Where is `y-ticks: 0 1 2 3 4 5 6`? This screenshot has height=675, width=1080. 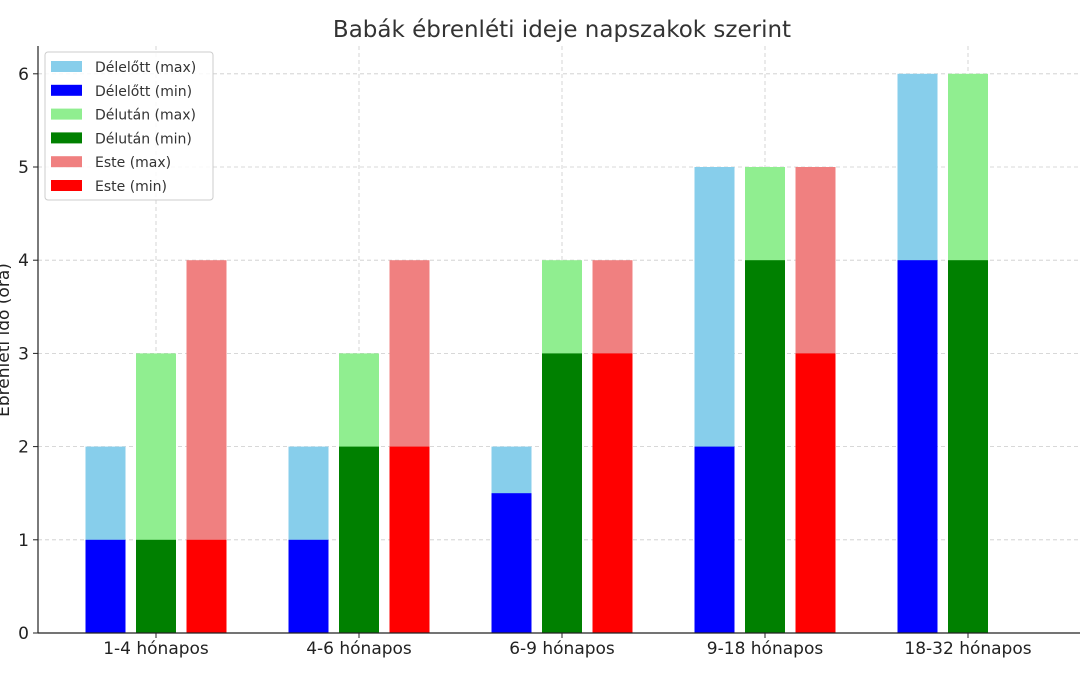
y-ticks: 0 1 2 3 4 5 6 is located at coordinates (28, 354).